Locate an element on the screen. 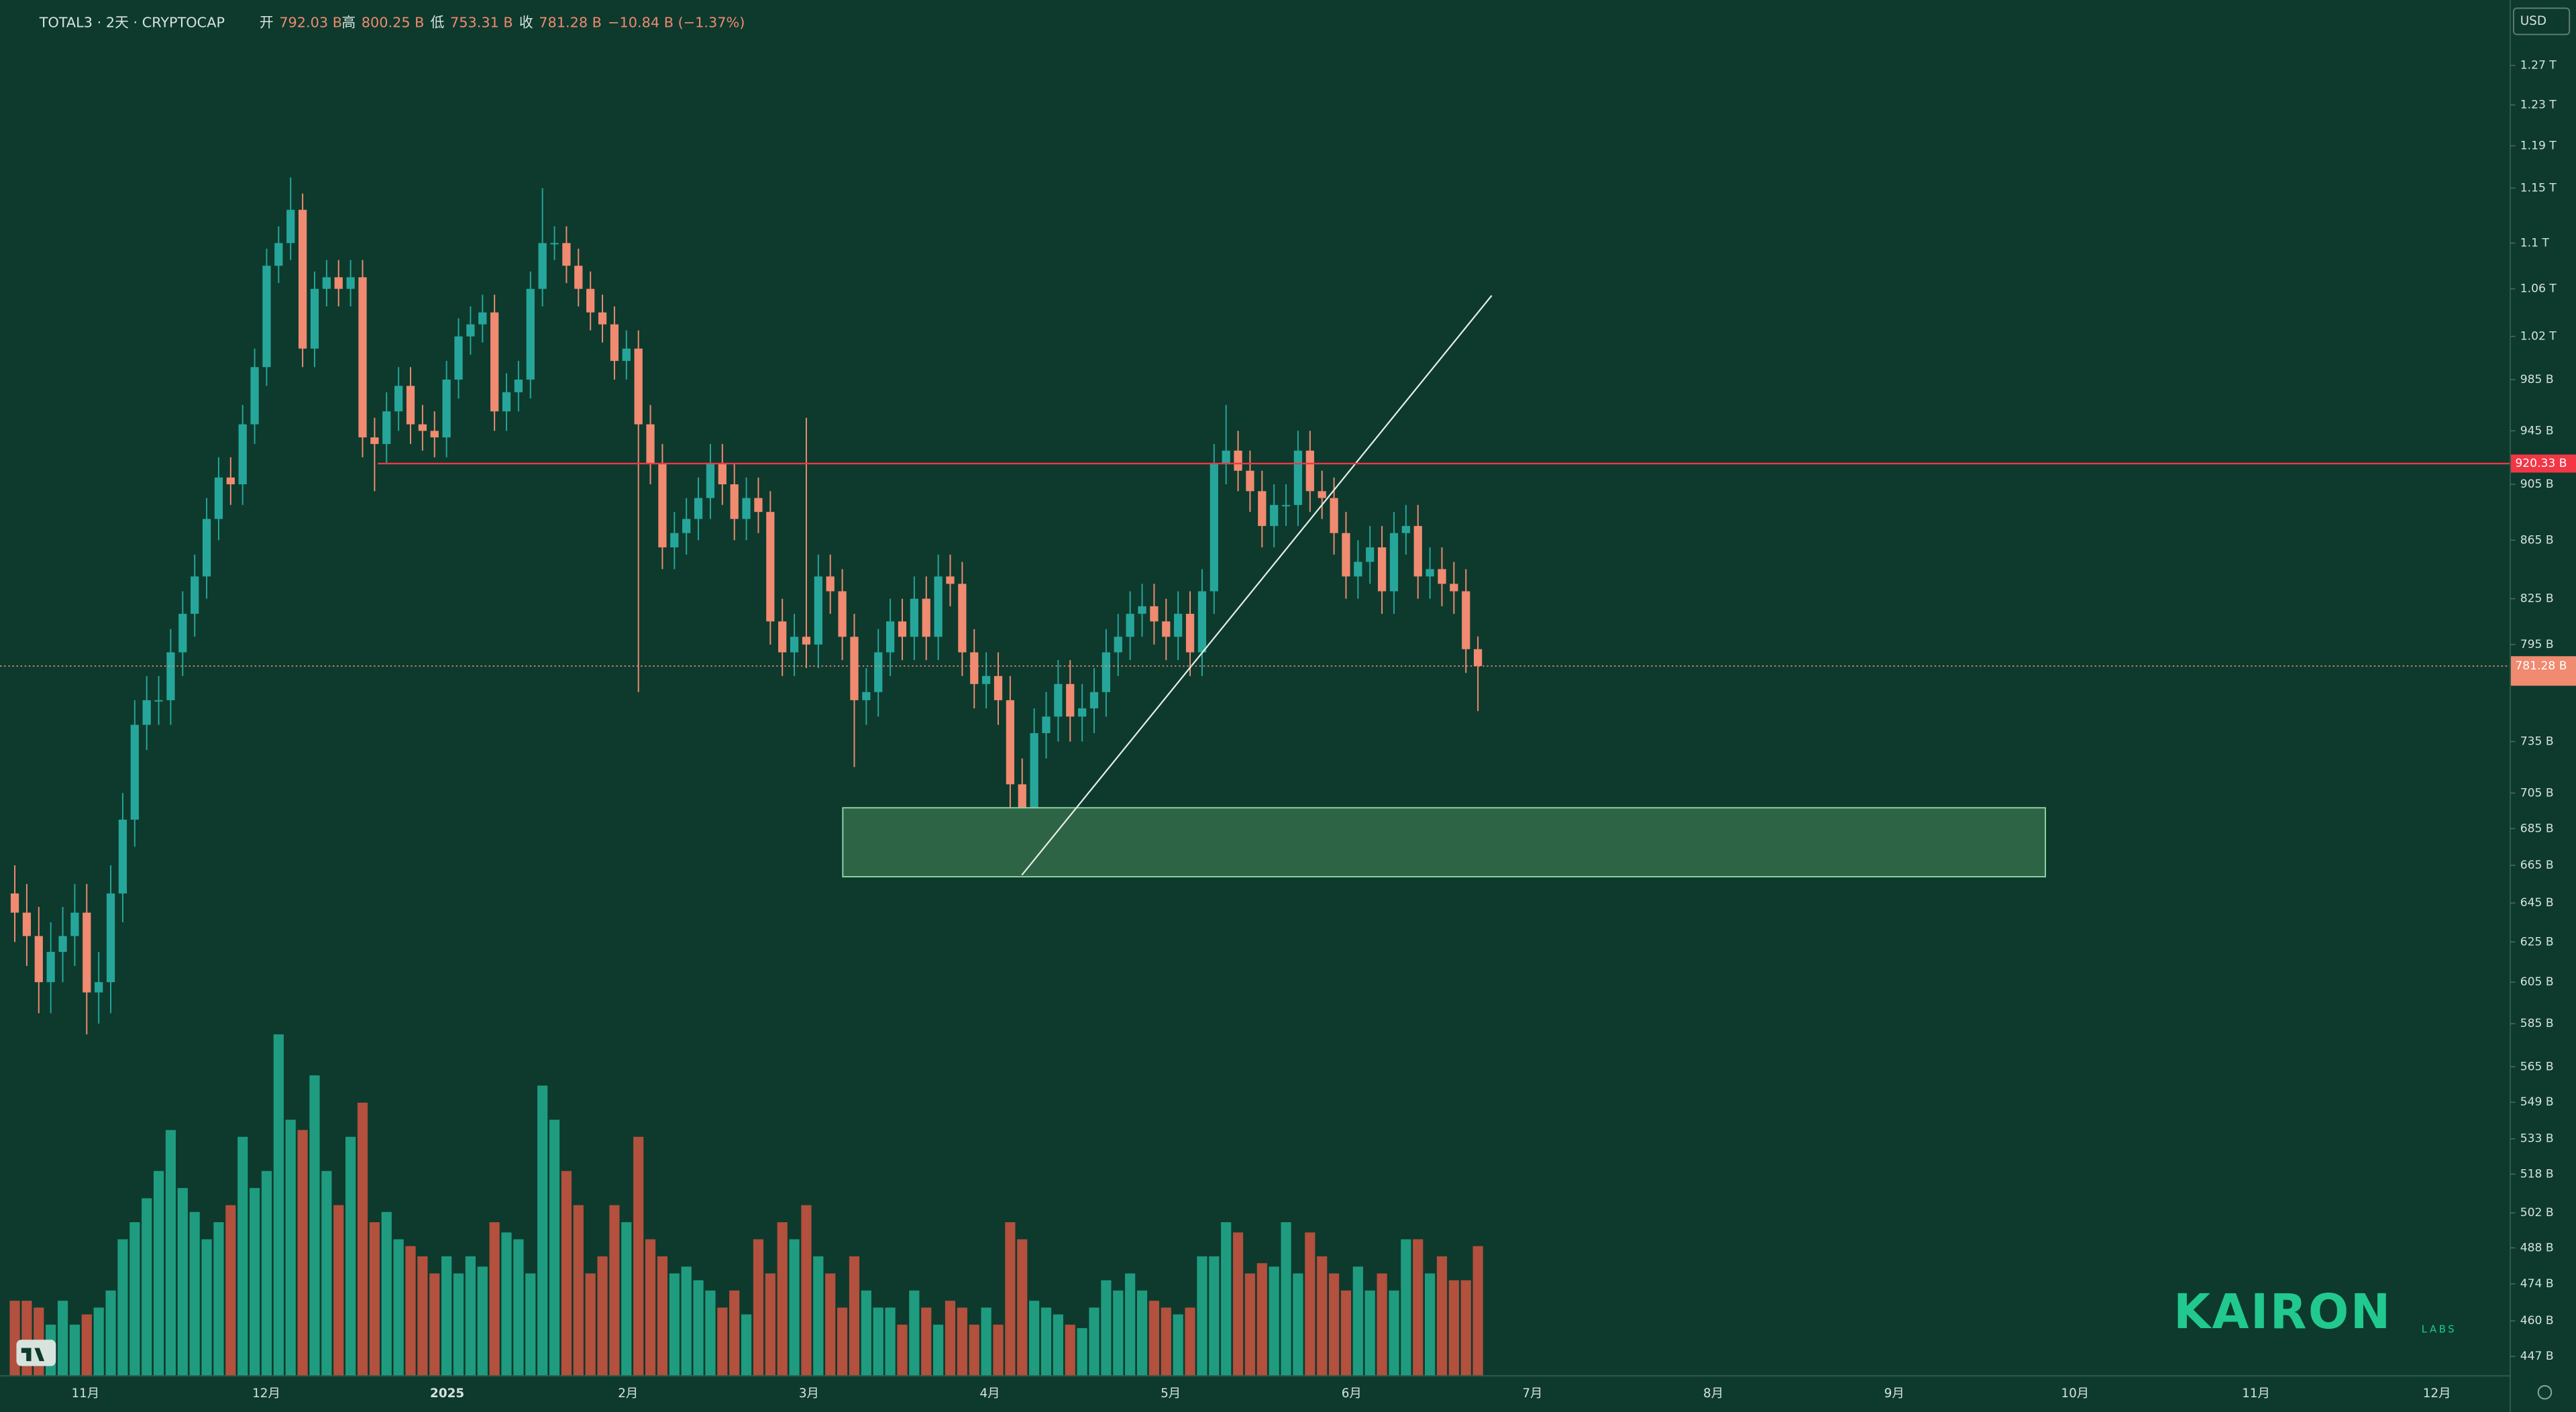  currency: USD is located at coordinates (2533, 21).